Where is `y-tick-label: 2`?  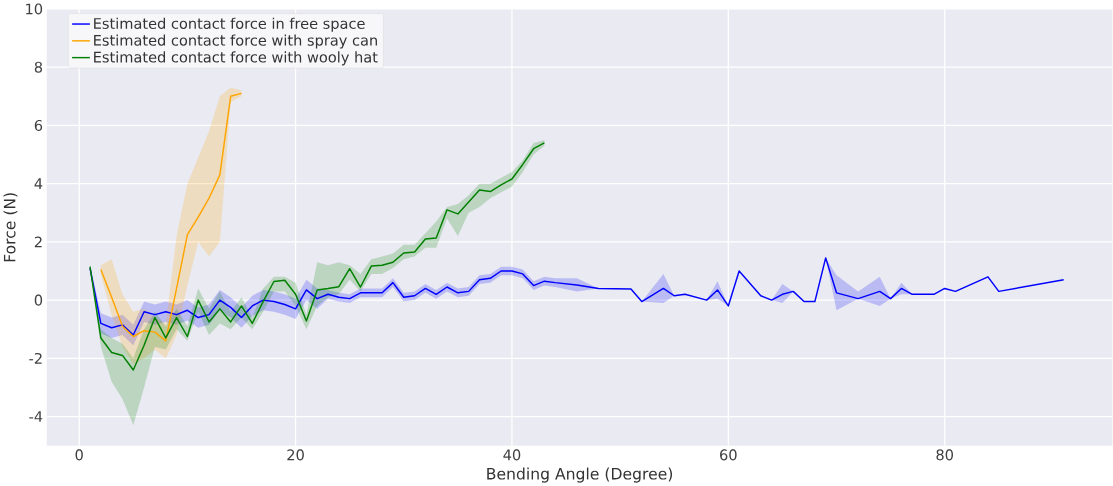
y-tick-label: 2 is located at coordinates (38, 242).